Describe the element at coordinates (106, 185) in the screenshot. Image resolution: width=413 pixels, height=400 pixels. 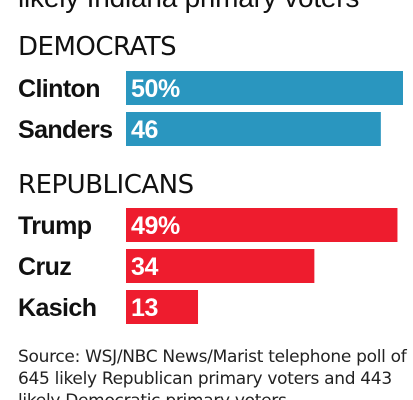
I see `republicans-heading: REPUBLICANS` at that location.